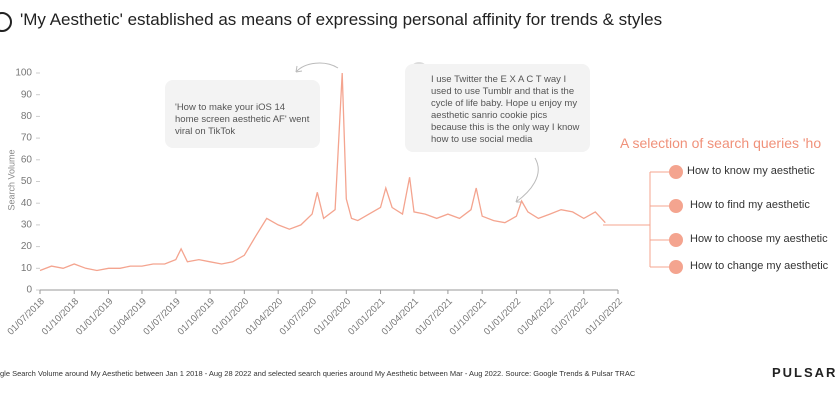 This screenshot has height=400, width=840. I want to click on query: How to know my aesthetic, so click(751, 171).